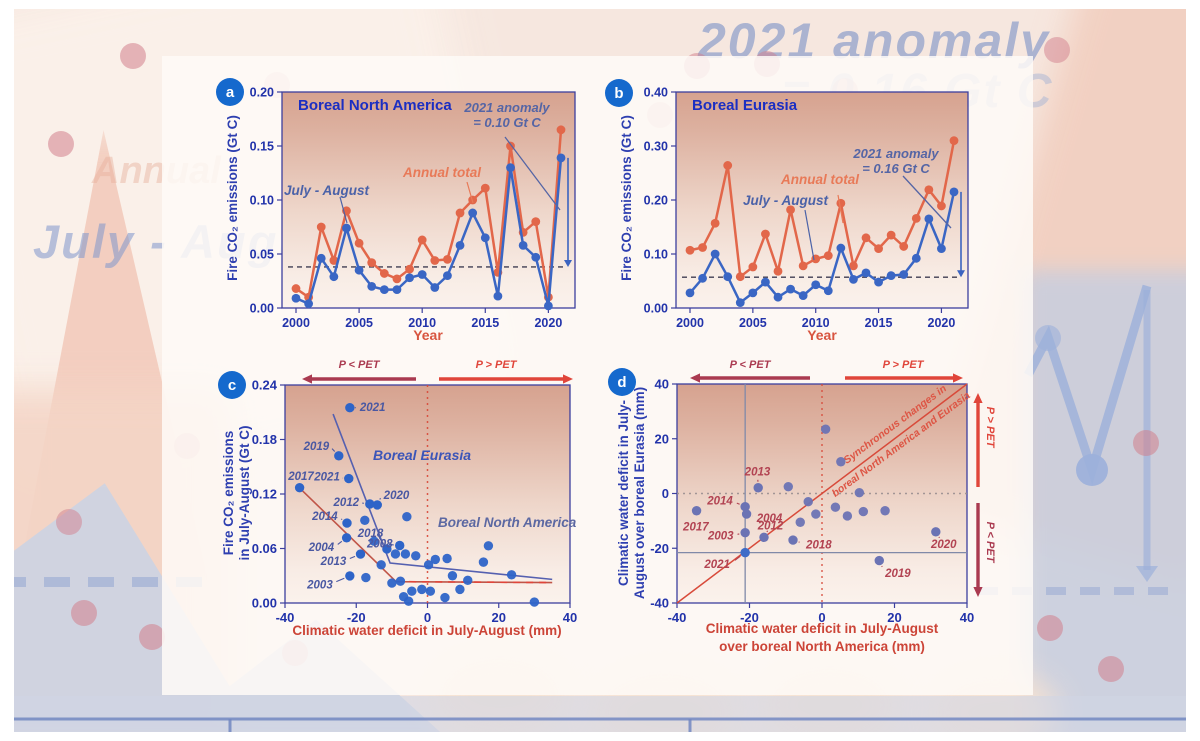  I want to click on panel-d-year-label-2019: 2019, so click(897, 574).